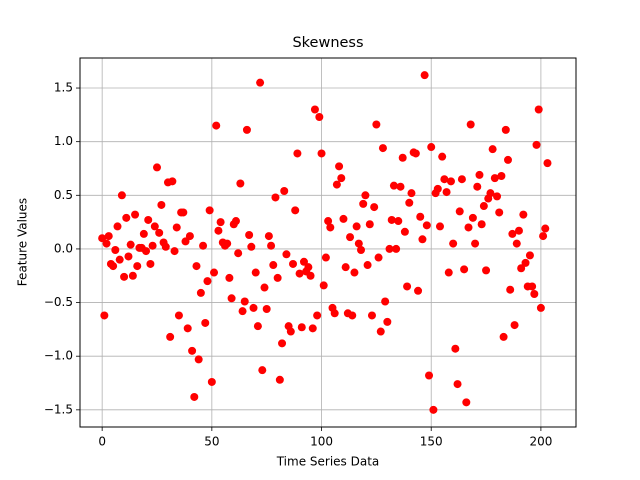 The width and height of the screenshot is (640, 480). Describe the element at coordinates (58, 302) in the screenshot. I see `y-tick-label: −0.5` at that location.